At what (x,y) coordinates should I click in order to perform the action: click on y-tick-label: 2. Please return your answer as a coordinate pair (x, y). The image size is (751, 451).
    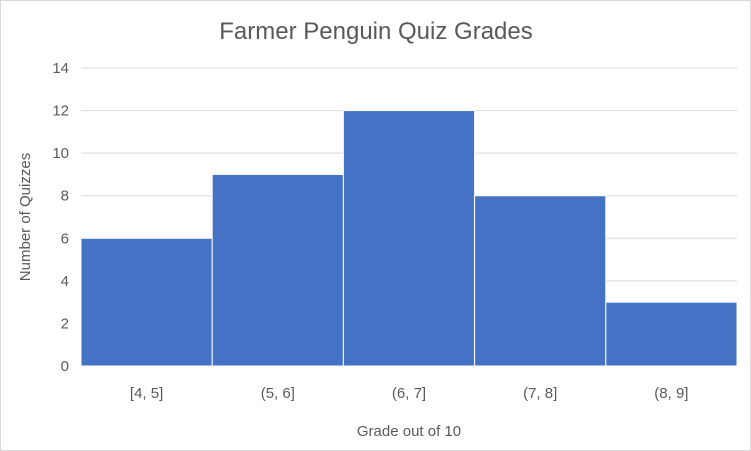
    Looking at the image, I should click on (65, 323).